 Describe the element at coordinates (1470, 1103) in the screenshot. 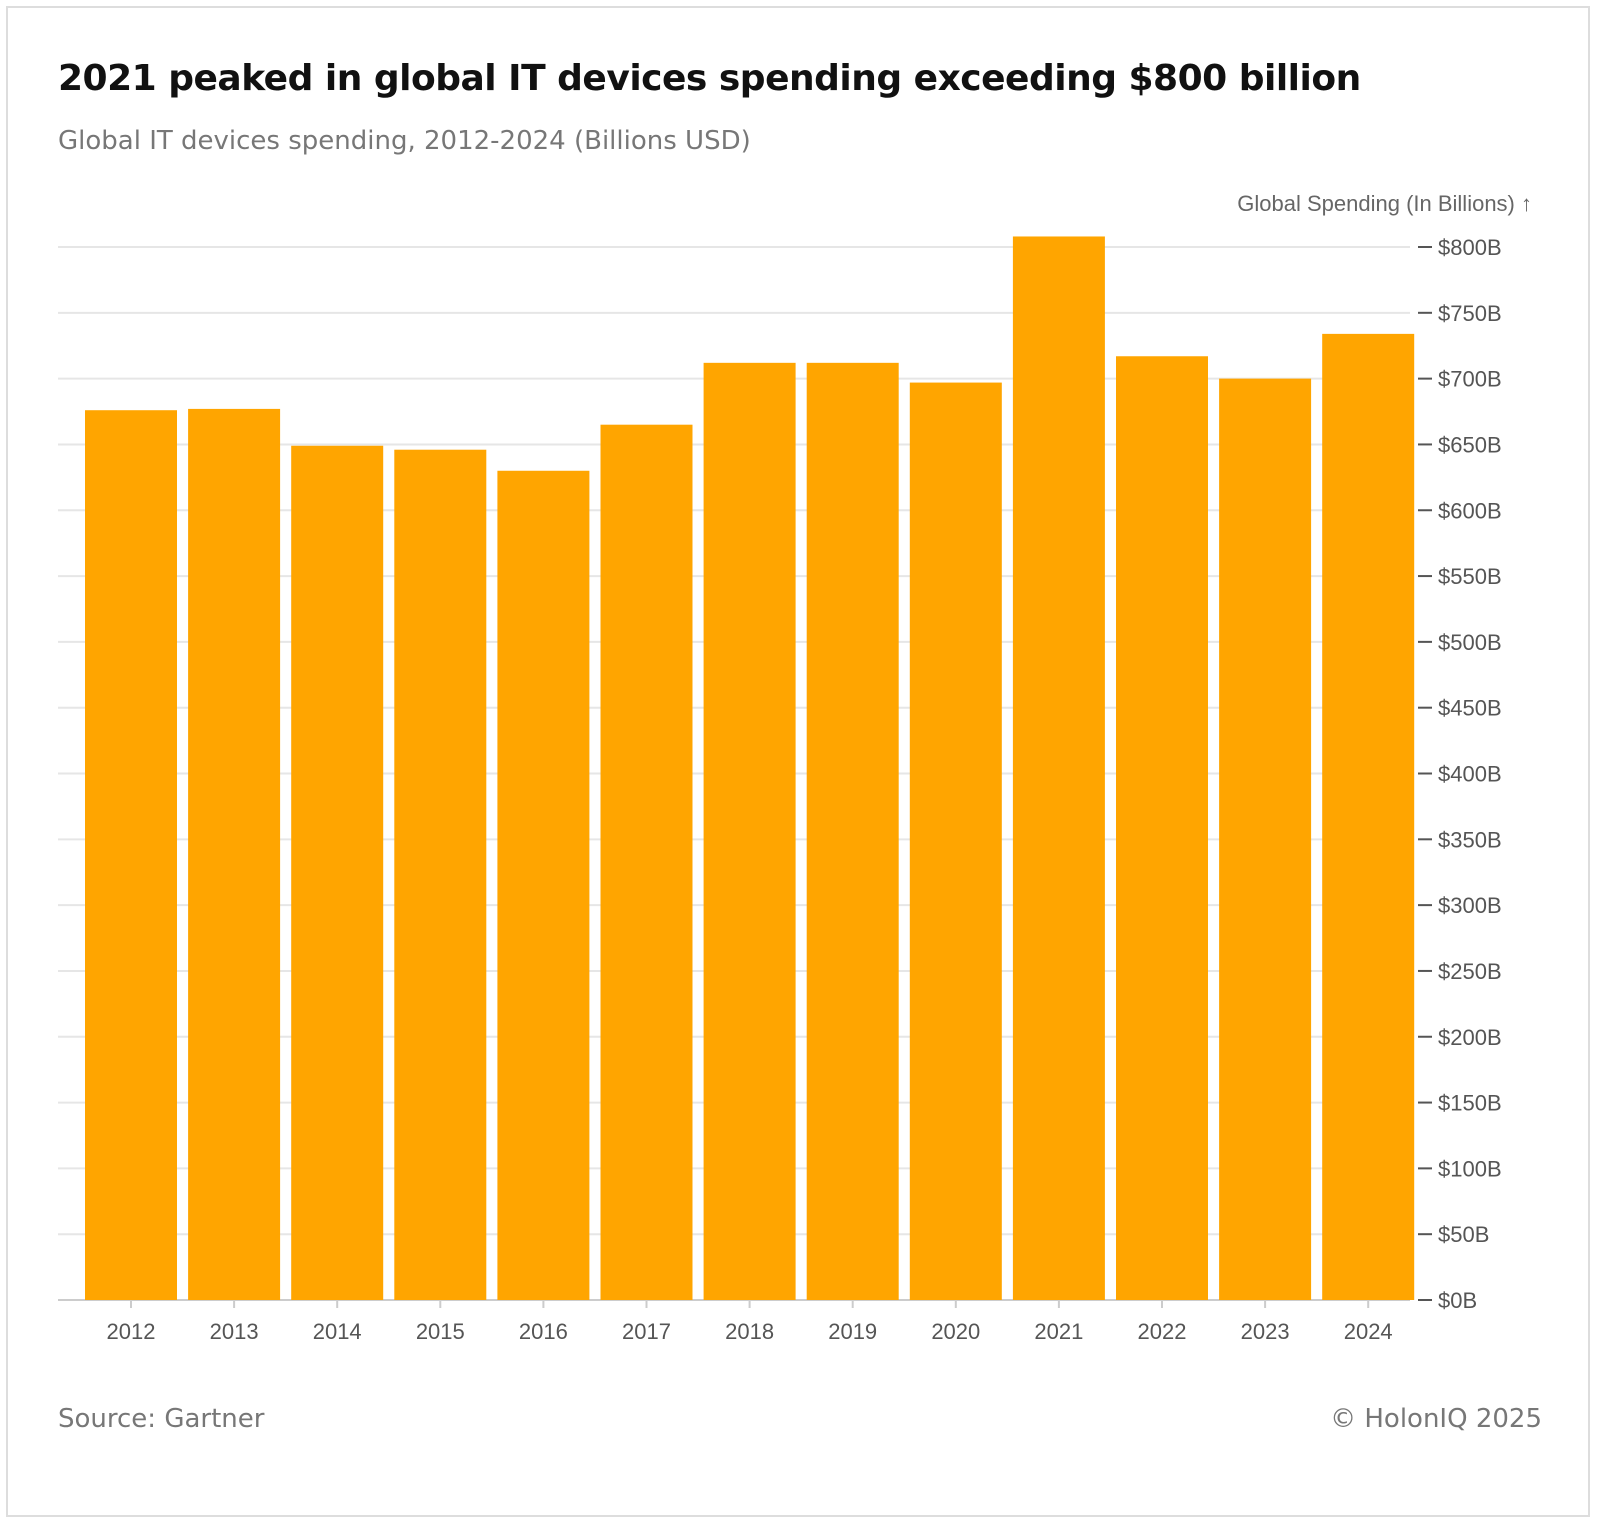

I see `y-tick-label: $150B` at that location.